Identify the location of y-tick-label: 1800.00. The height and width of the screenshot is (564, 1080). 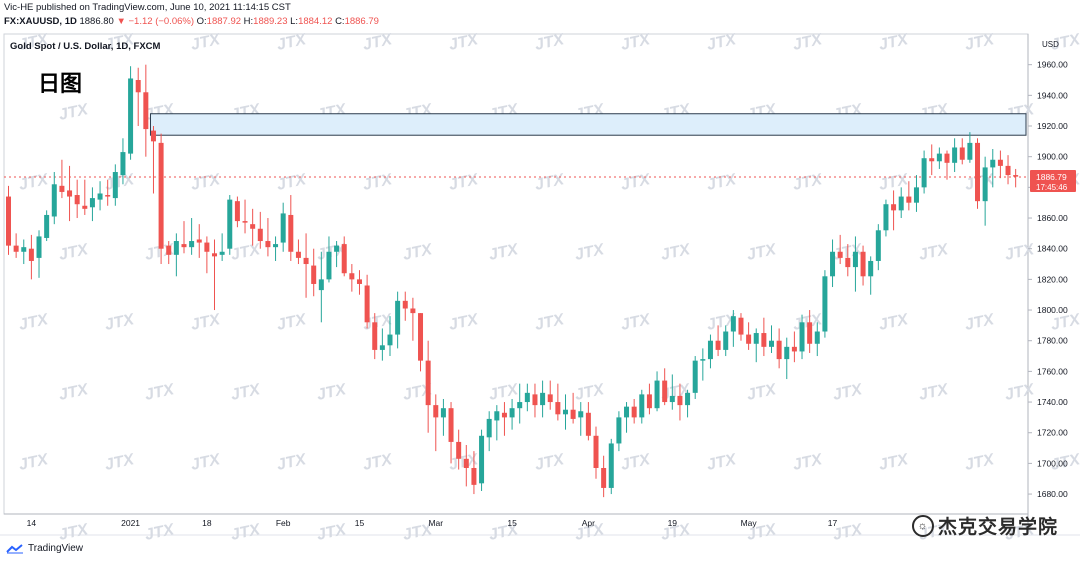
(1052, 310).